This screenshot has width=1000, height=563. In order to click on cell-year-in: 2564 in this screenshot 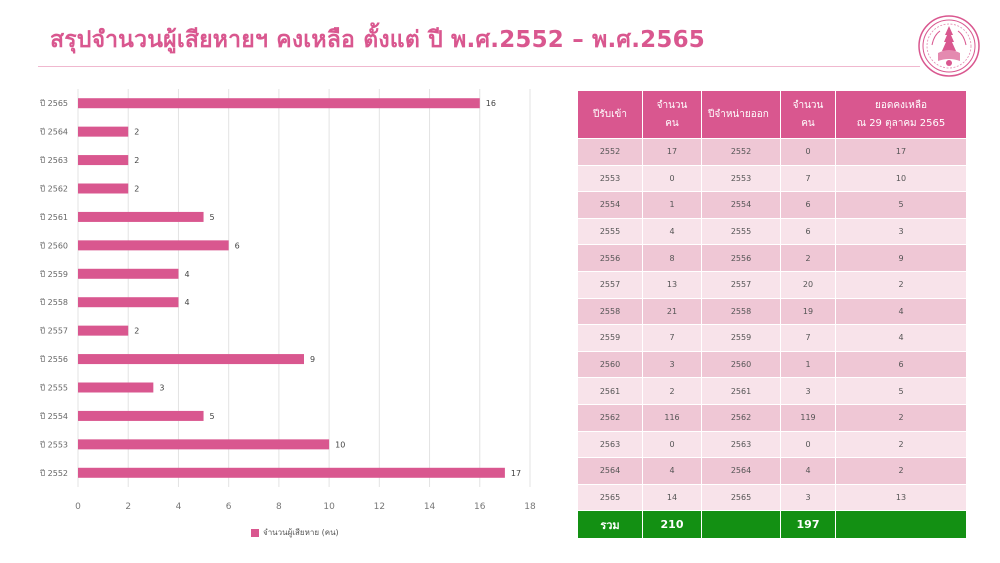, I will do `click(610, 471)`.